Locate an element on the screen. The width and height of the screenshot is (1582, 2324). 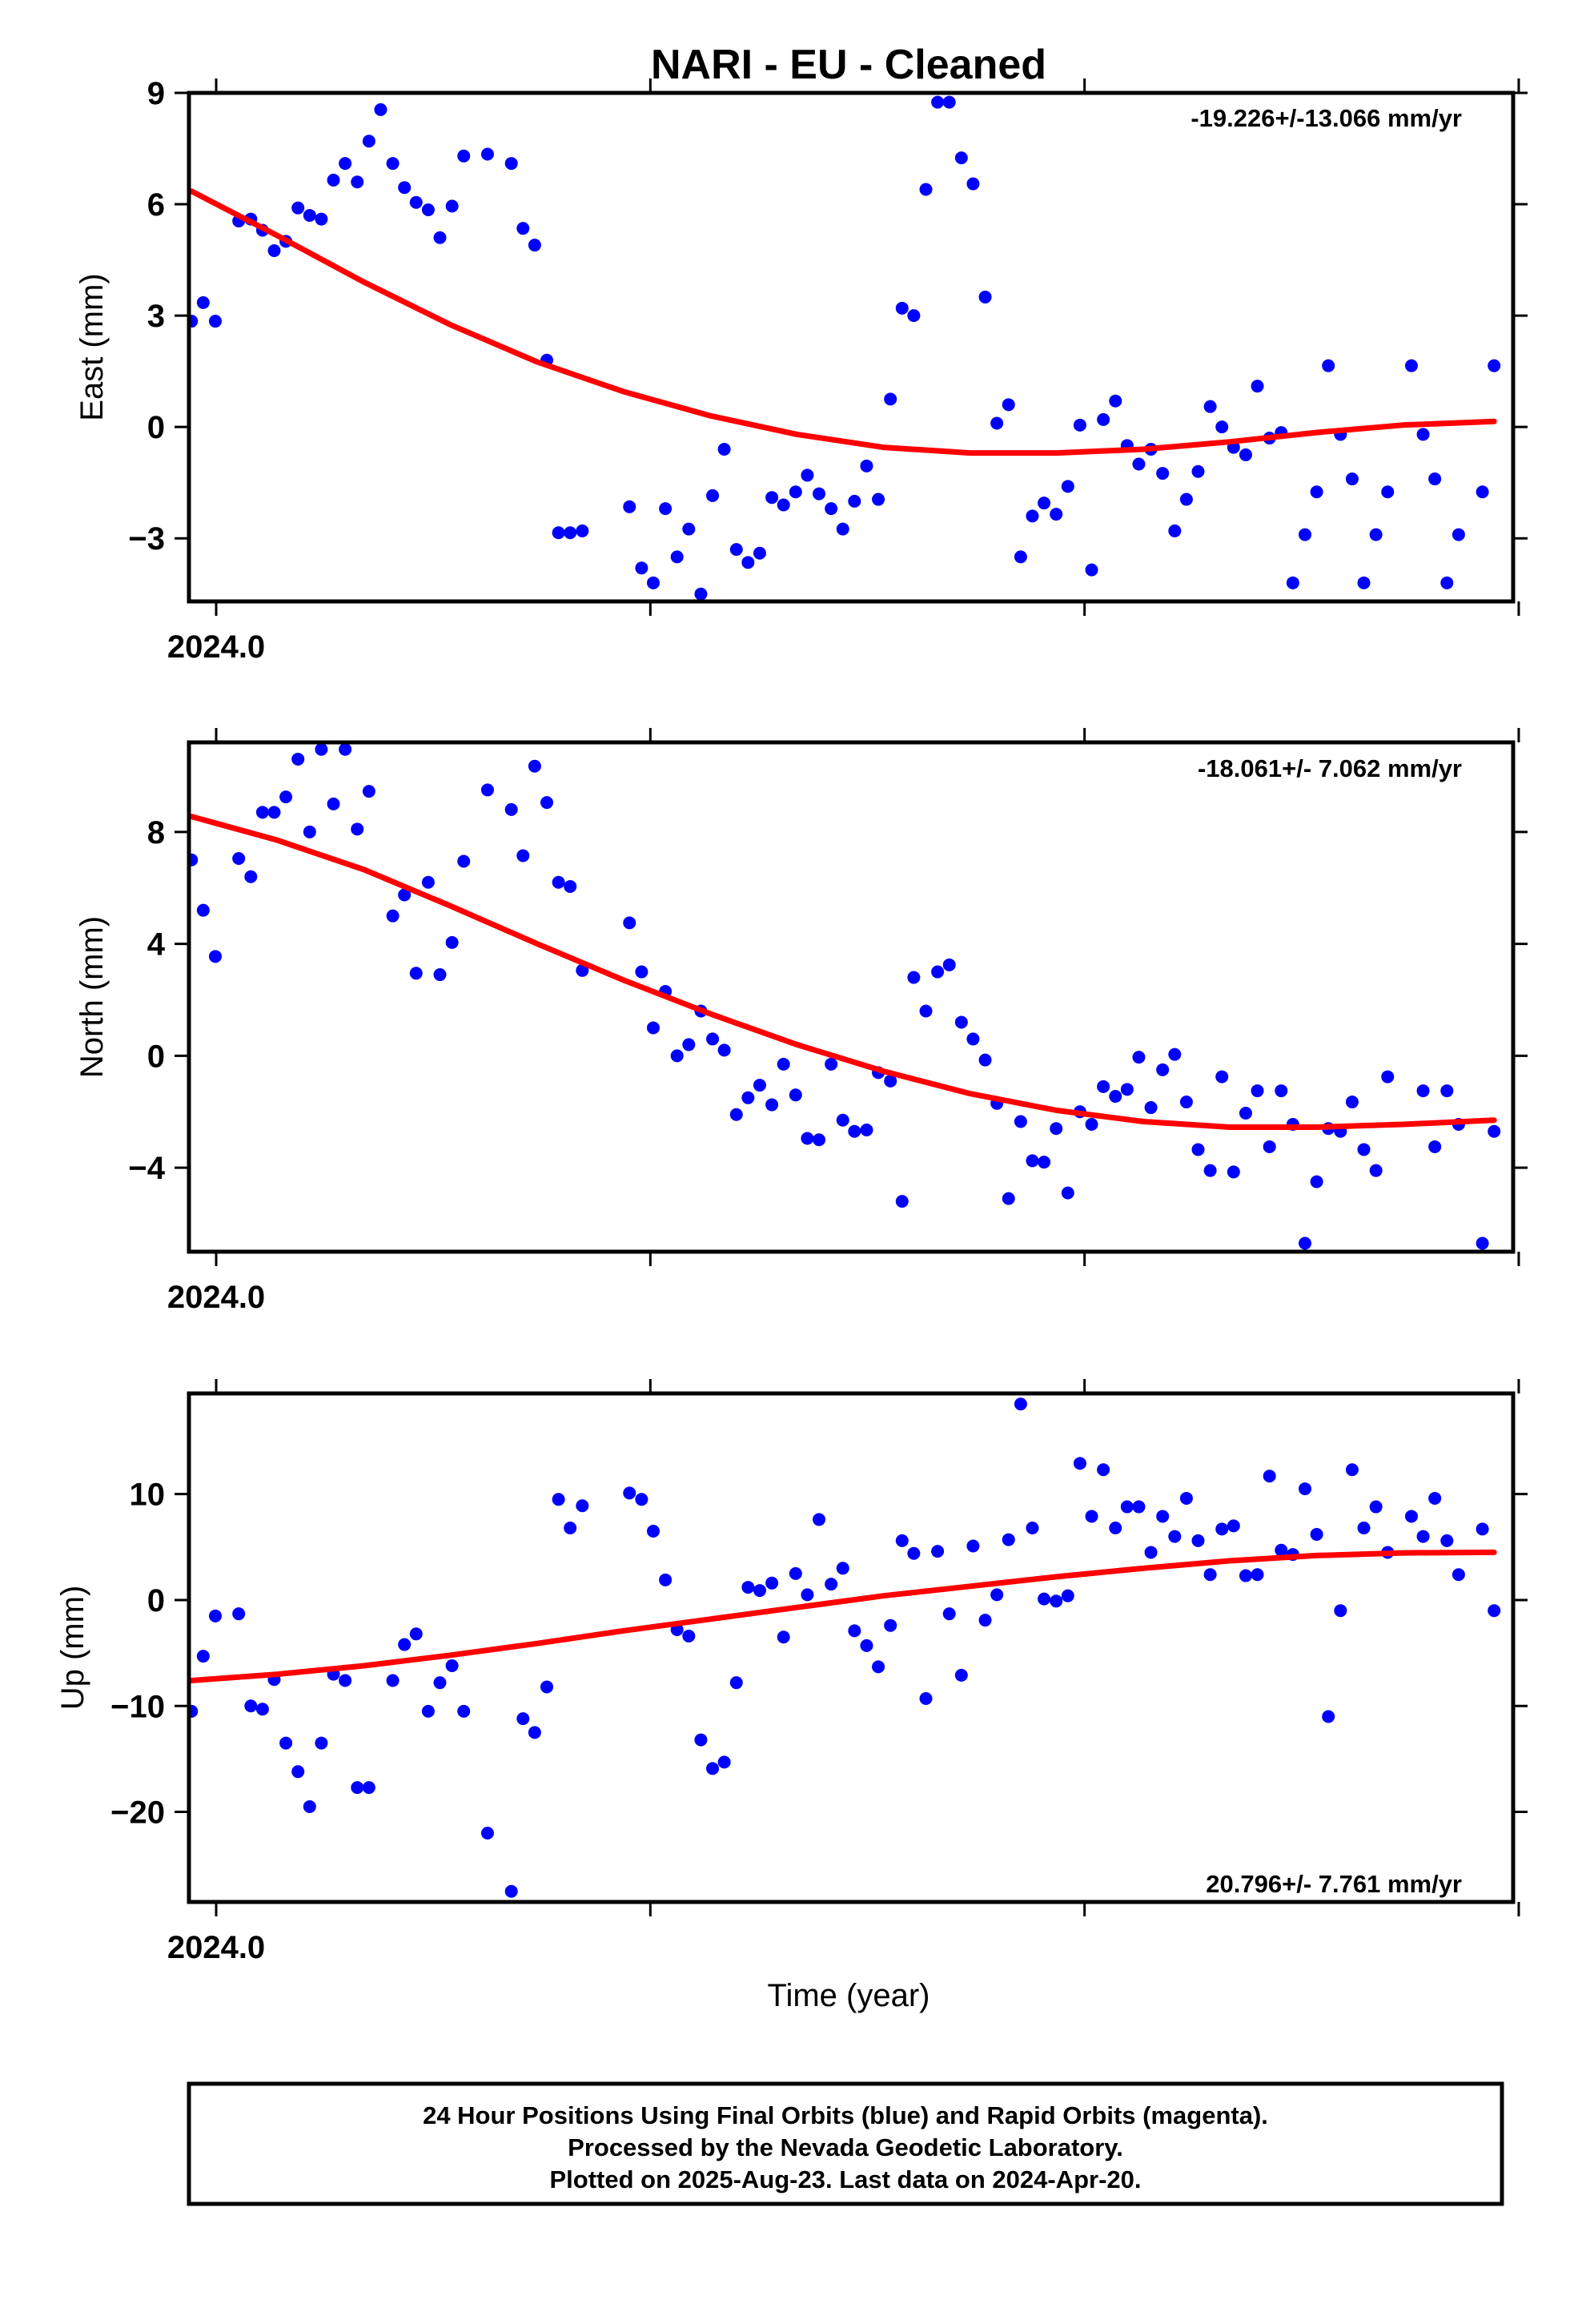
y-tick-label: 4 is located at coordinates (156, 945).